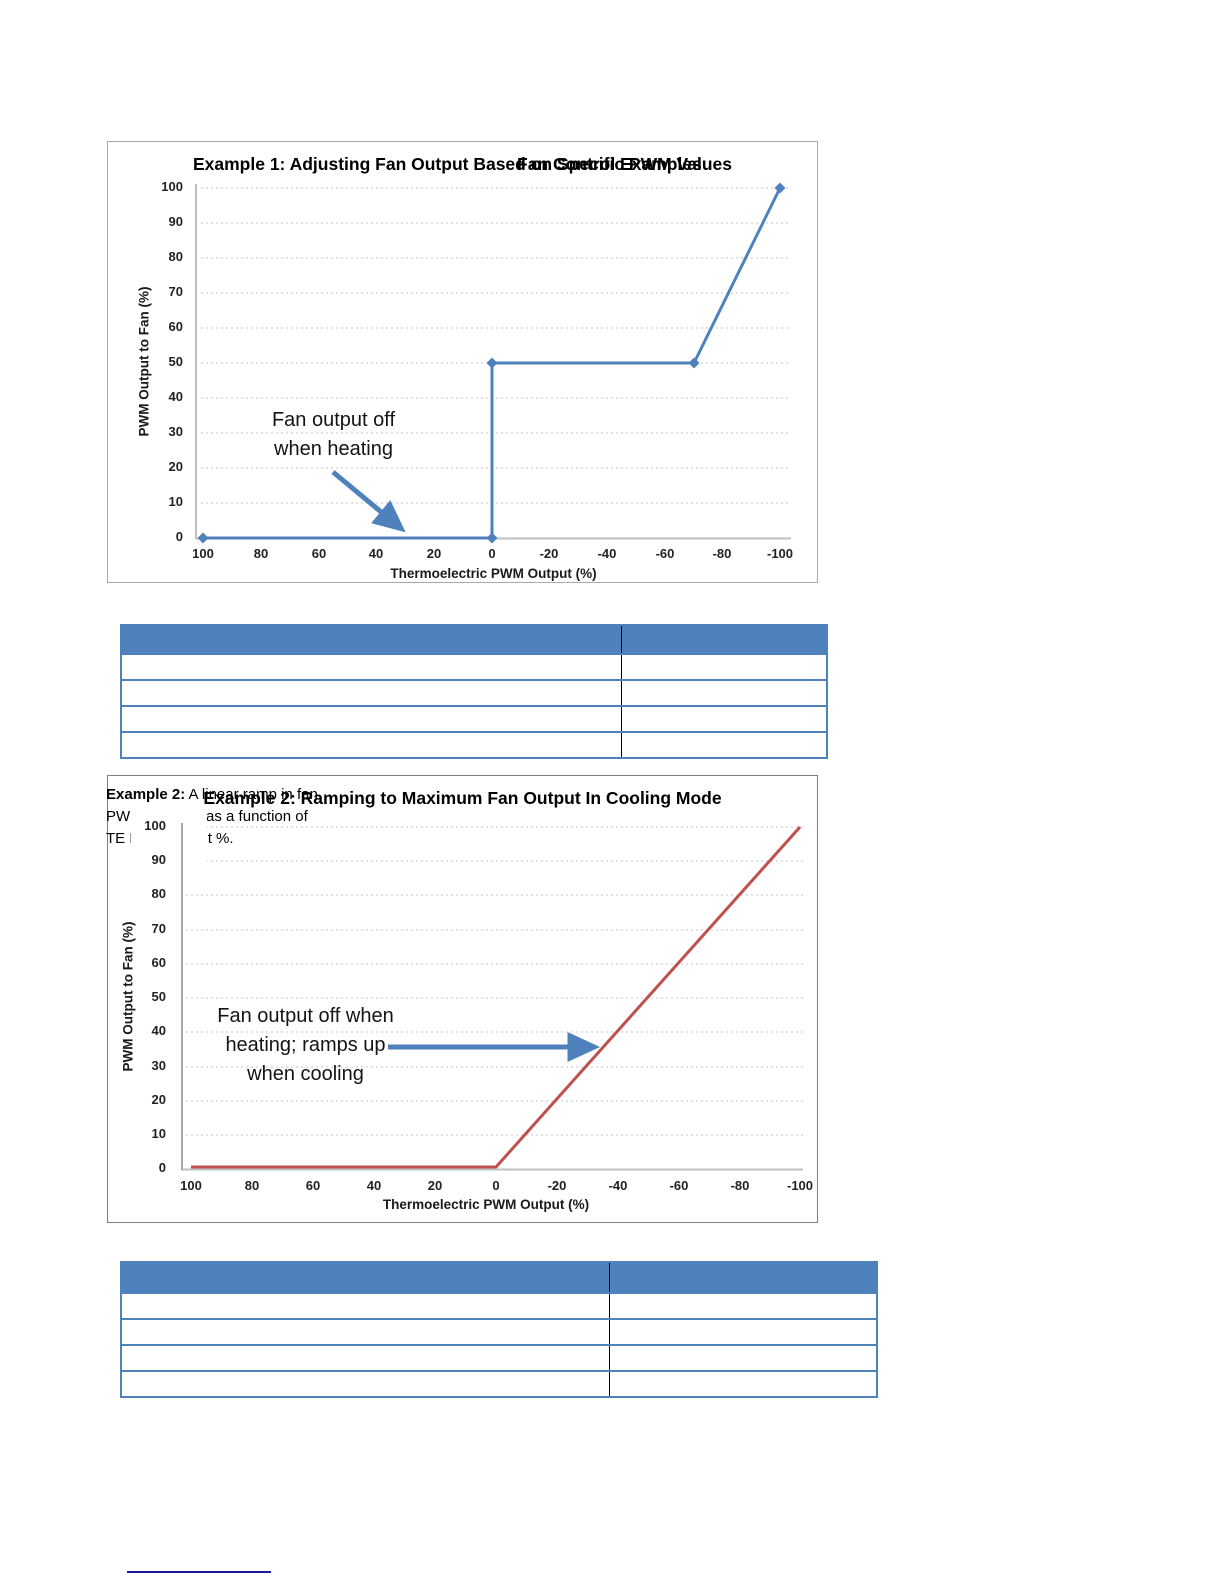 The height and width of the screenshot is (1584, 1224). I want to click on table-1-header-row, so click(474, 639).